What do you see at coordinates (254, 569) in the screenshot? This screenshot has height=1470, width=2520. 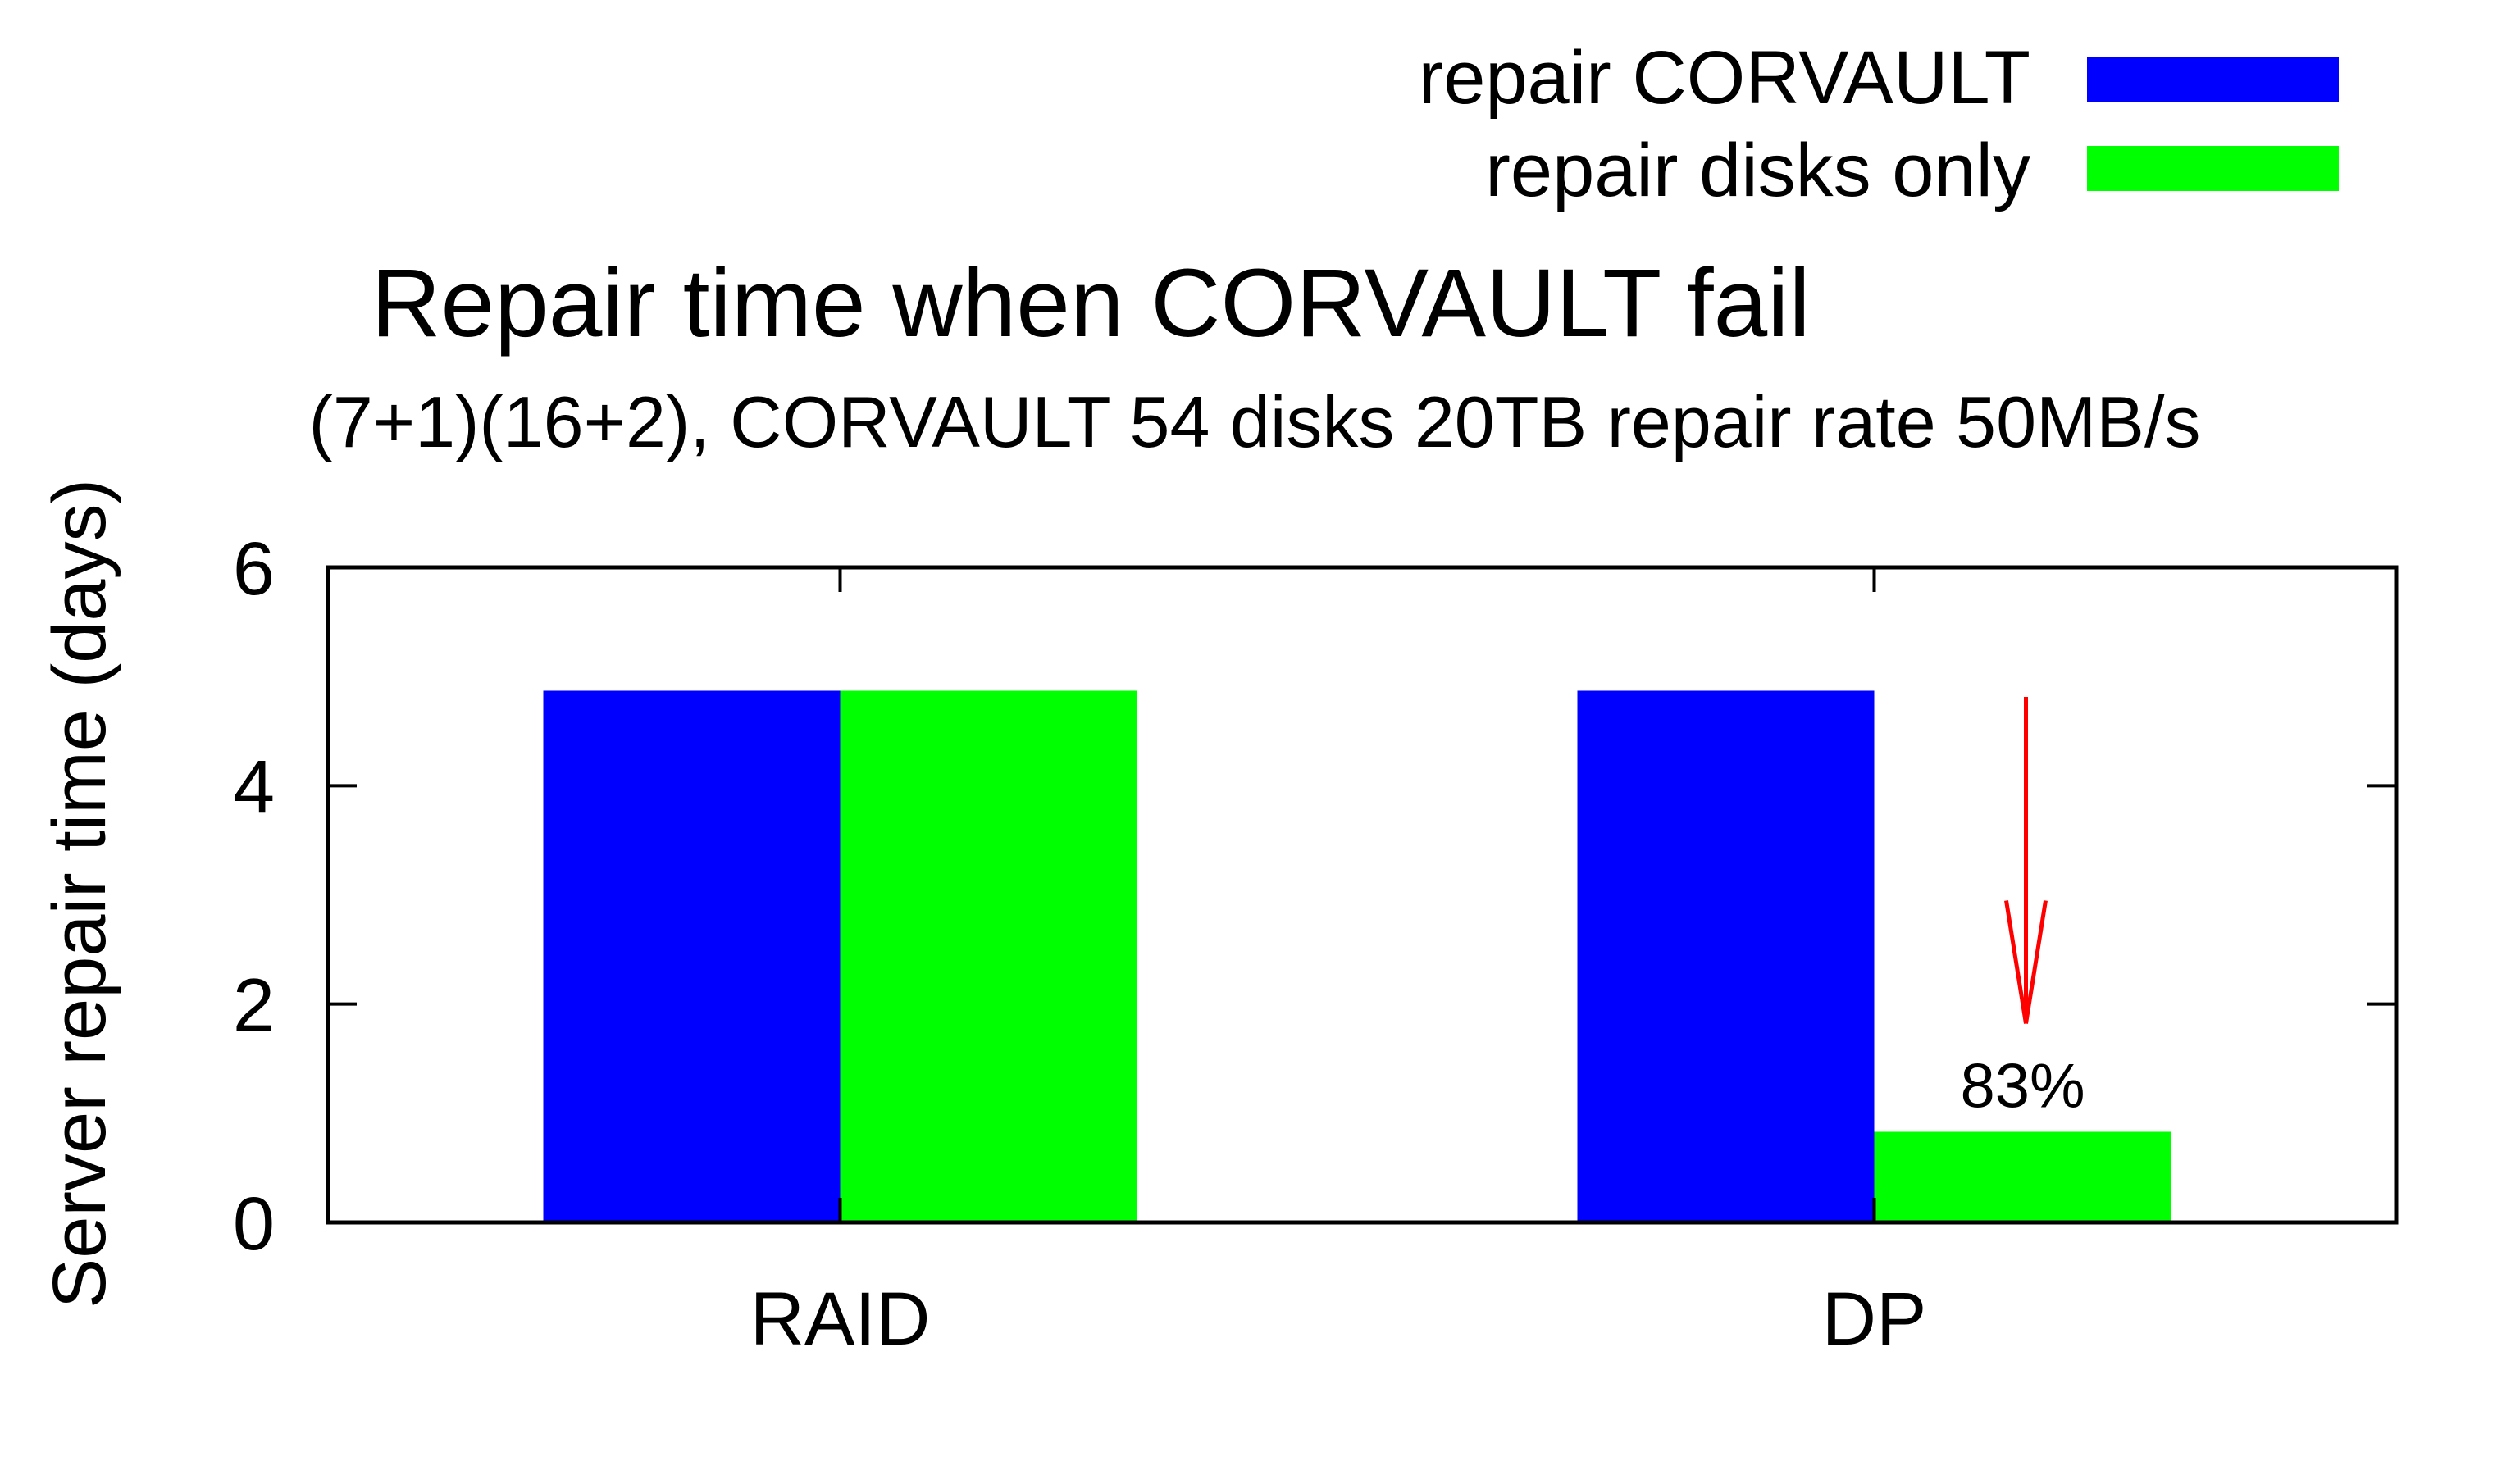 I see `y-tick-label: 6` at bounding box center [254, 569].